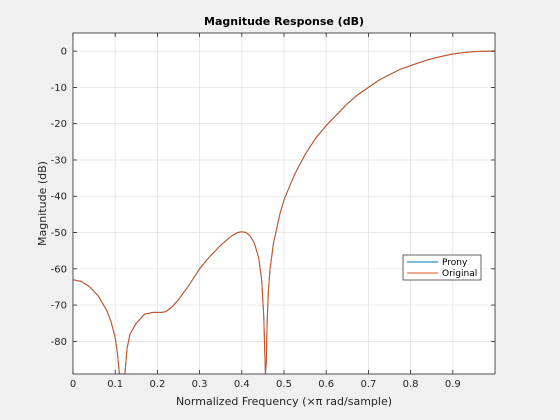 This screenshot has height=420, width=560. What do you see at coordinates (64, 52) in the screenshot?
I see `y-tick-label: 0` at bounding box center [64, 52].